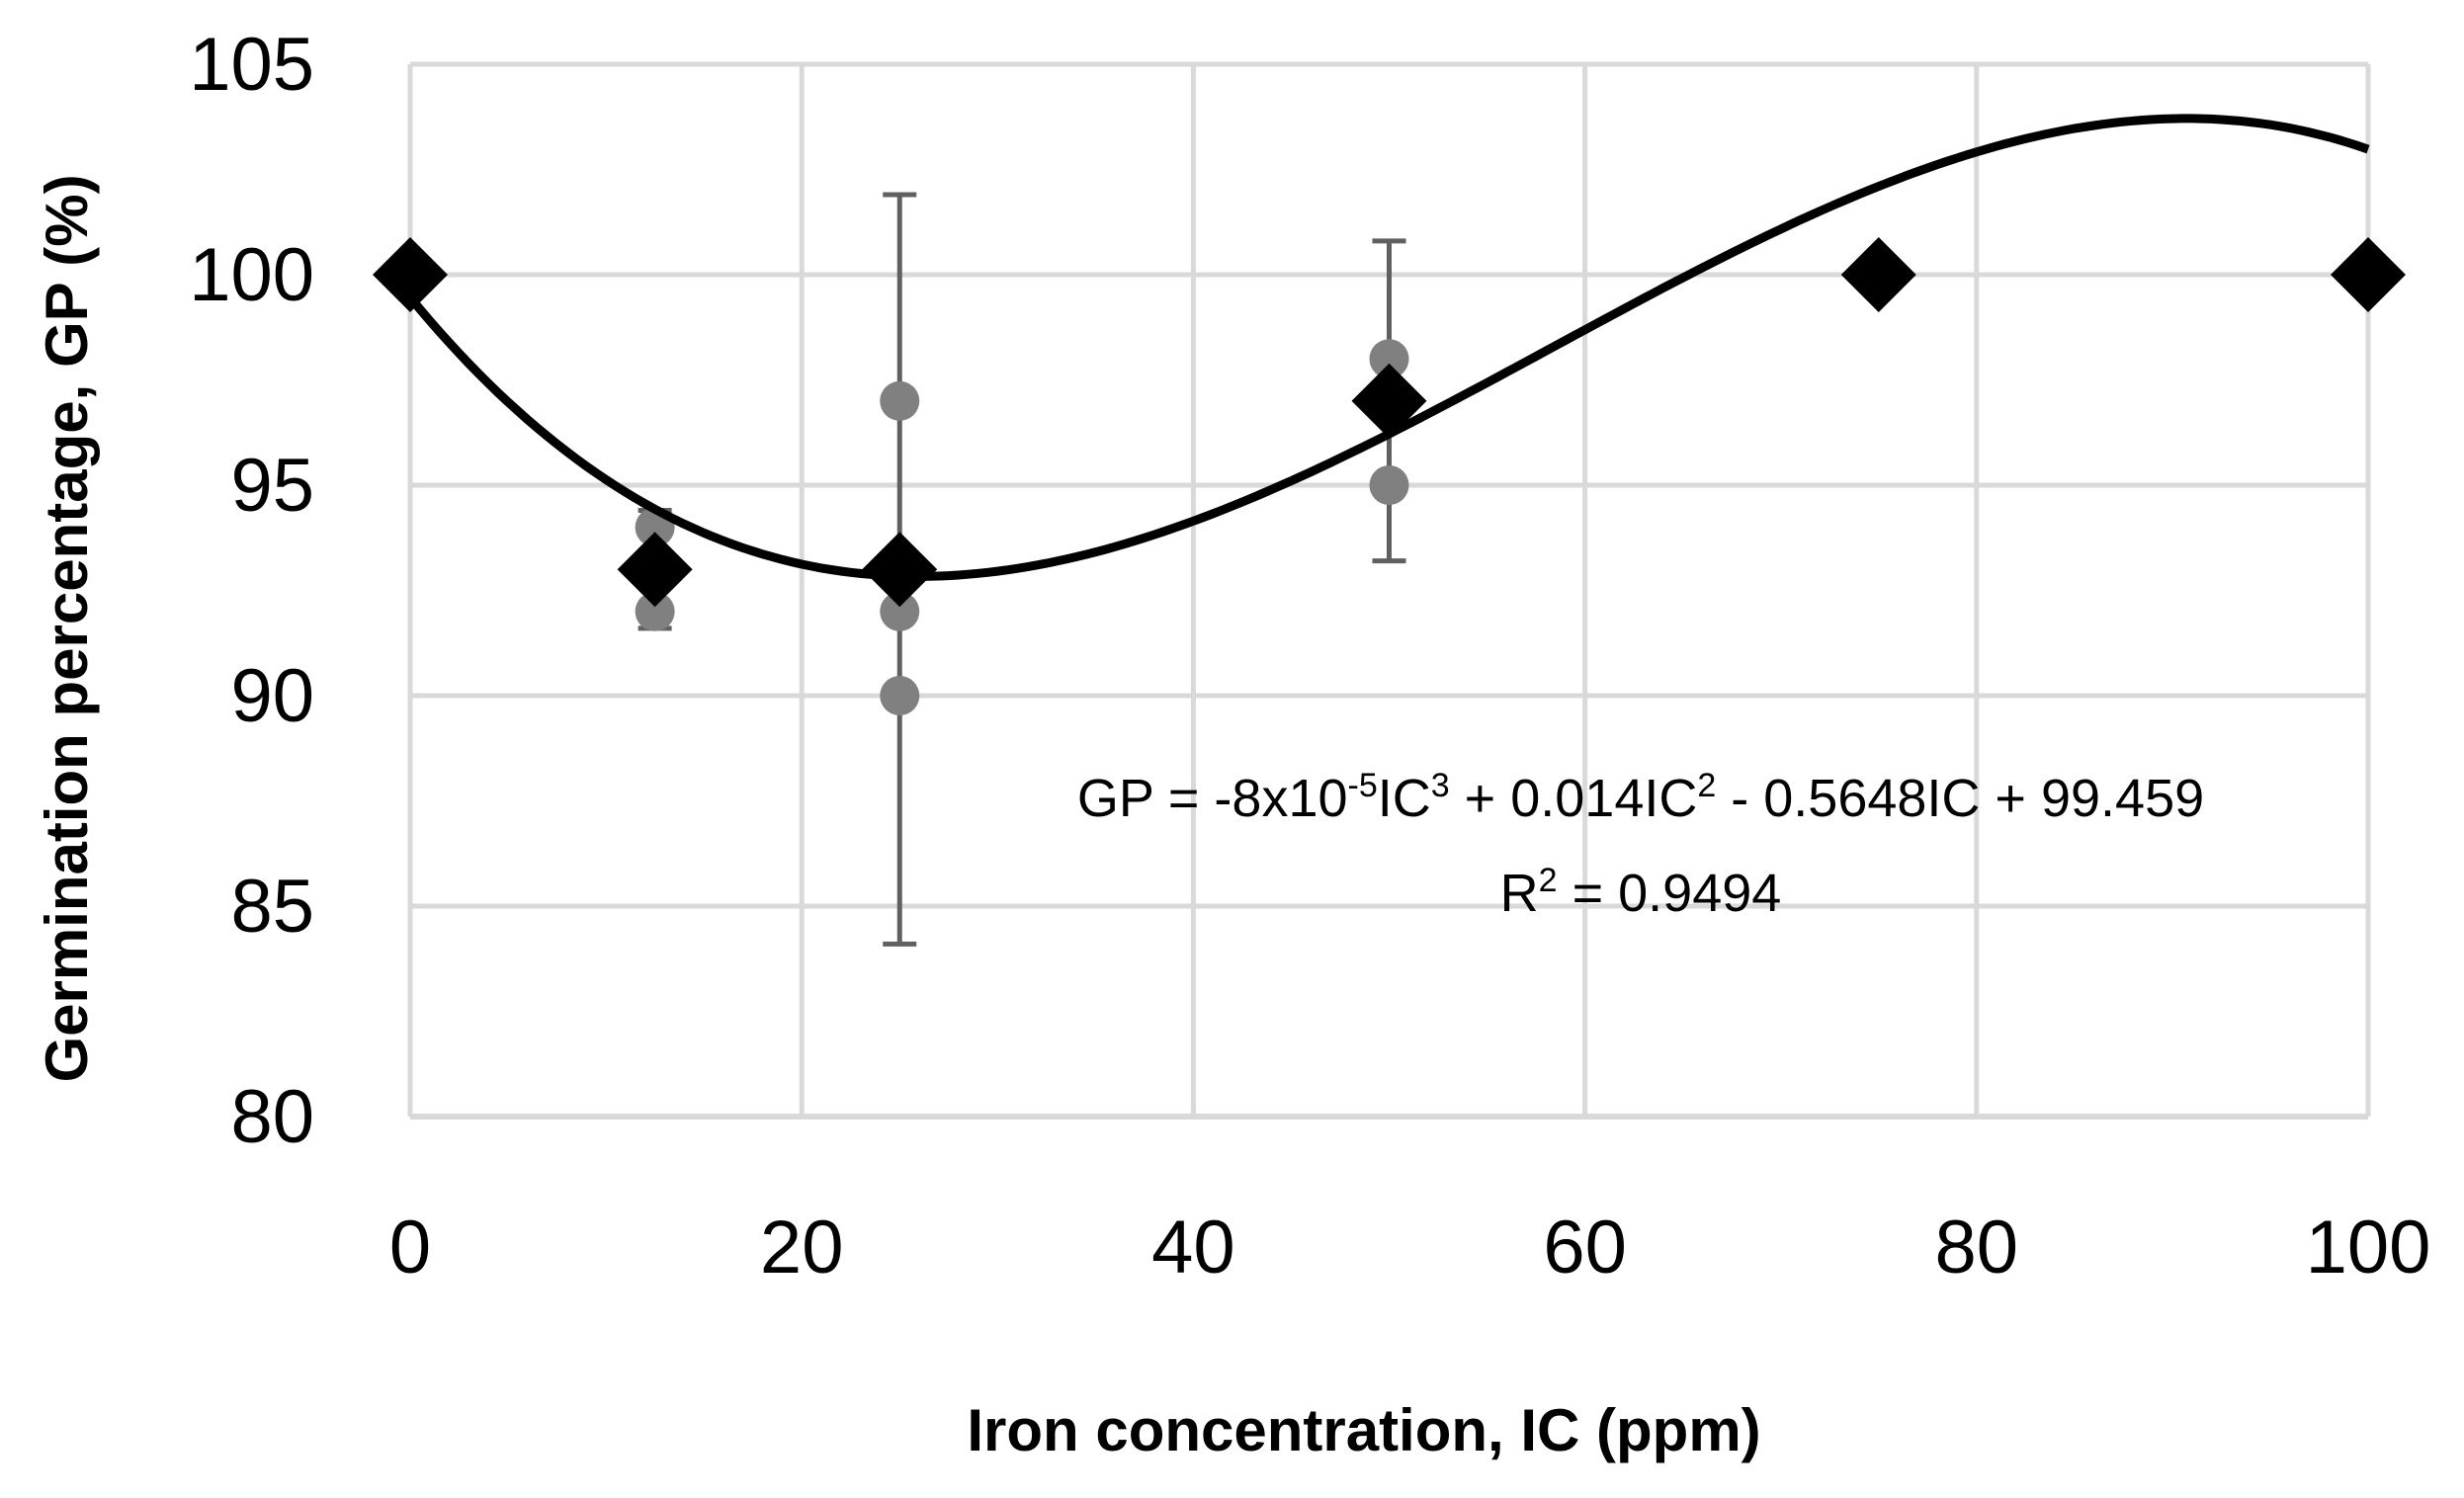 Image resolution: width=2464 pixels, height=1498 pixels. What do you see at coordinates (1670, 893) in the screenshot?
I see `r2-suffix: = 0.9494` at bounding box center [1670, 893].